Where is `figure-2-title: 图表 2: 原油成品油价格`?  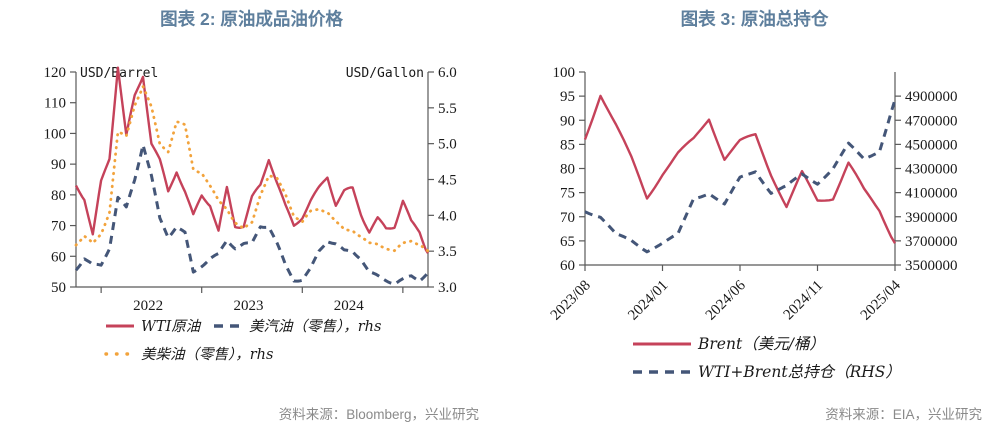
figure-2-title: 图表 2: 原油成品油价格 is located at coordinates (251, 19).